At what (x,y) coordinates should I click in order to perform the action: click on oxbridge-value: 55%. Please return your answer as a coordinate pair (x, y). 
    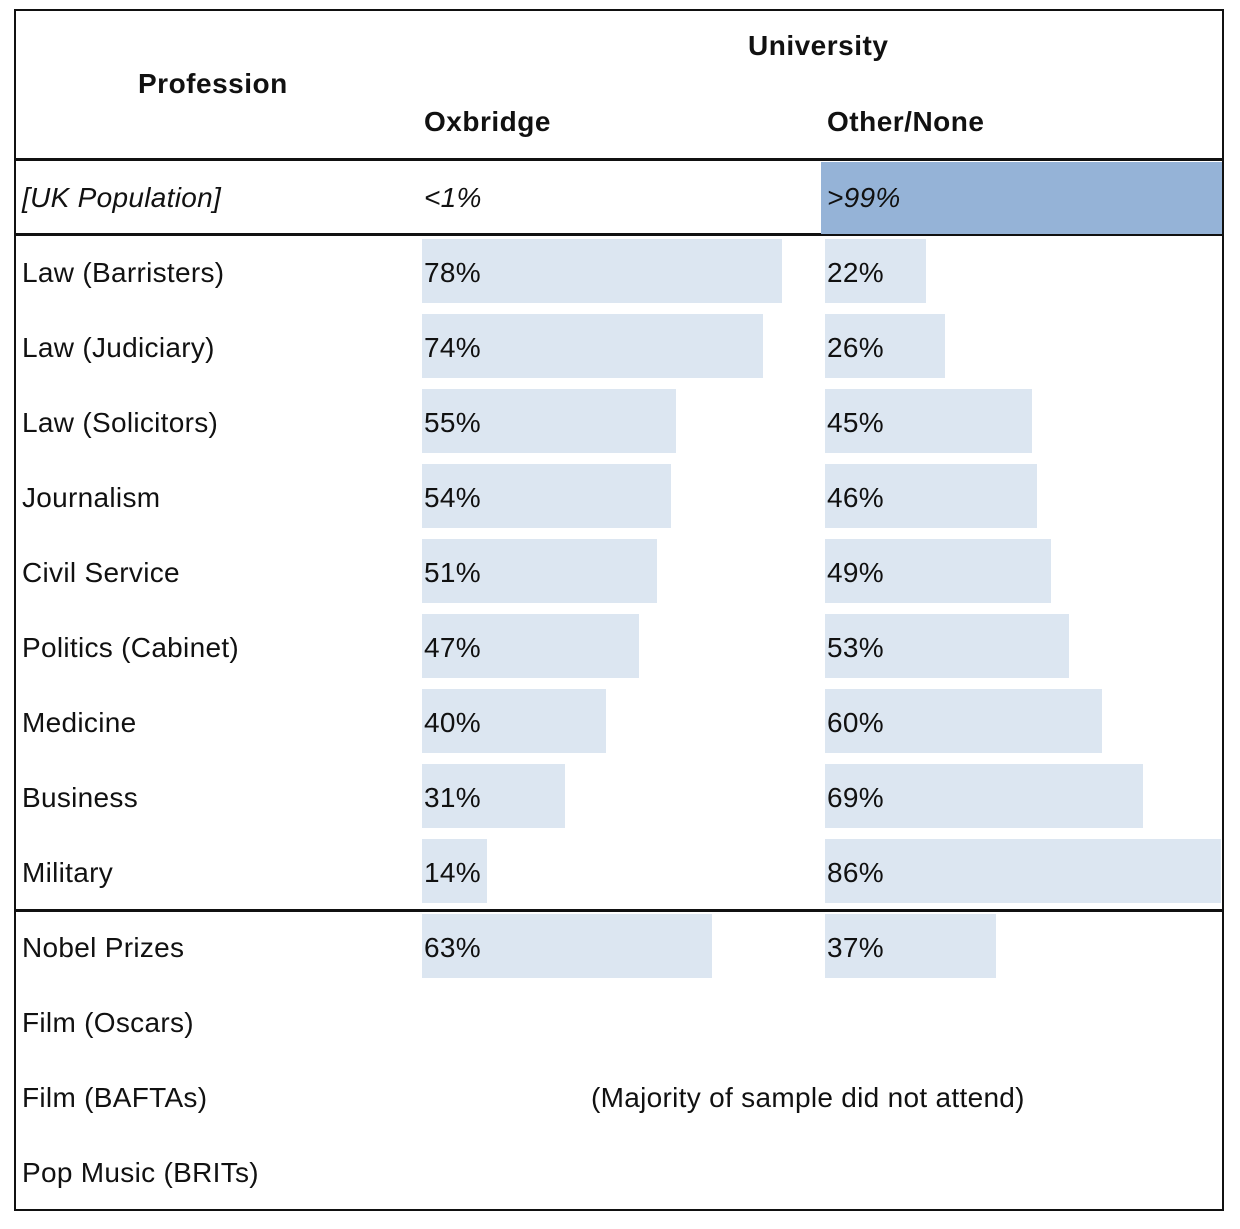
    Looking at the image, I should click on (452, 422).